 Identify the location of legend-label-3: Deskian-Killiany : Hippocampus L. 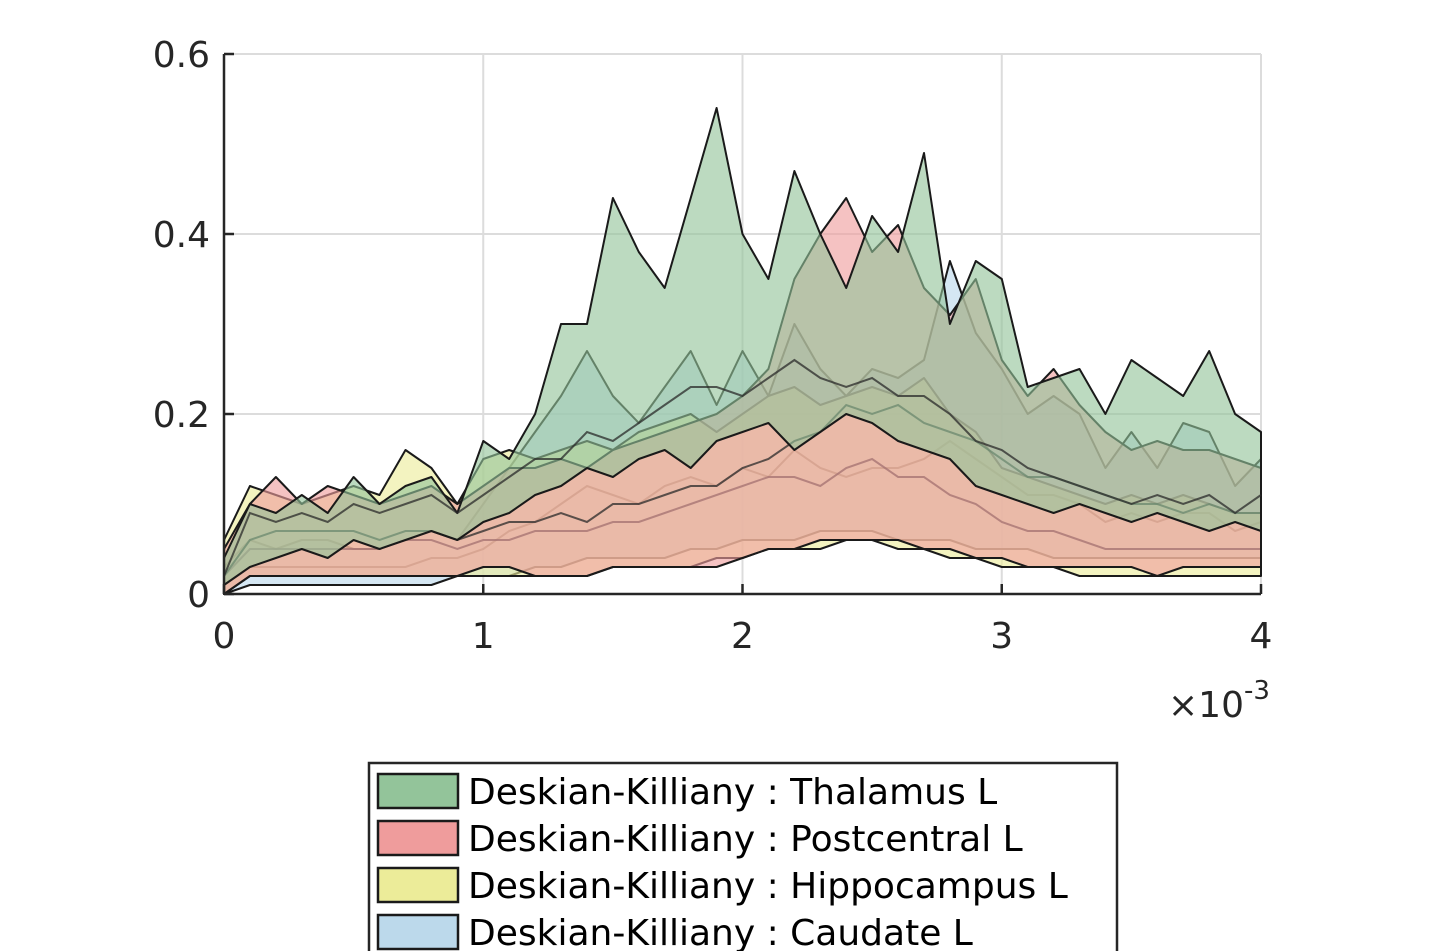
(768, 886).